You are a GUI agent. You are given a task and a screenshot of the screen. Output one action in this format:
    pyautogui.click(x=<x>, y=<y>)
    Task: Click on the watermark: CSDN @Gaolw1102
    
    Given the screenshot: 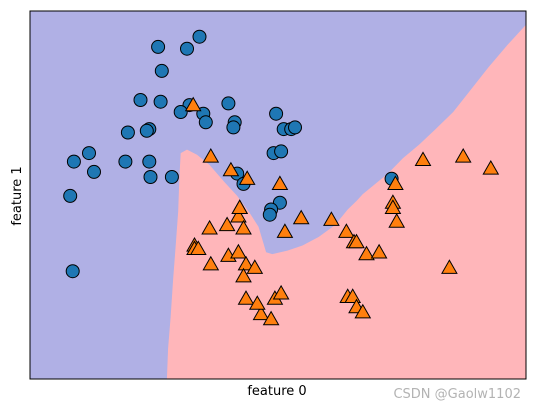 What is the action you would take?
    pyautogui.click(x=457, y=394)
    